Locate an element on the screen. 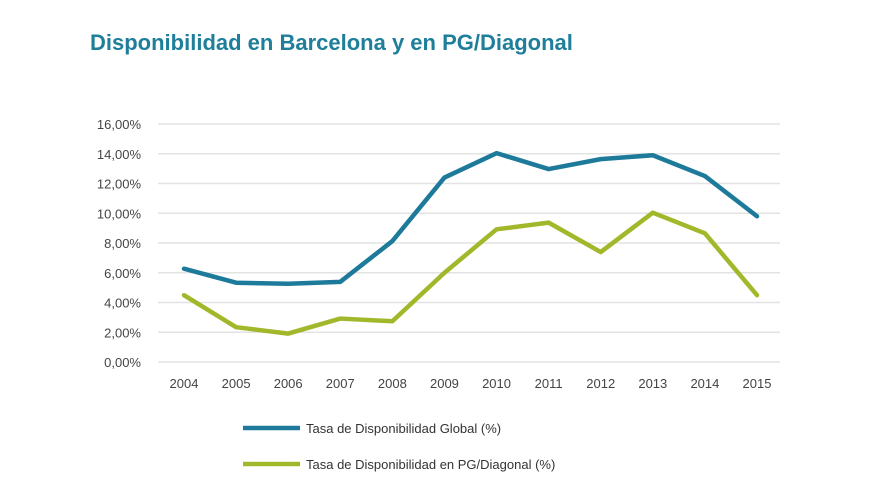  x-tick-label: 2015 is located at coordinates (757, 383).